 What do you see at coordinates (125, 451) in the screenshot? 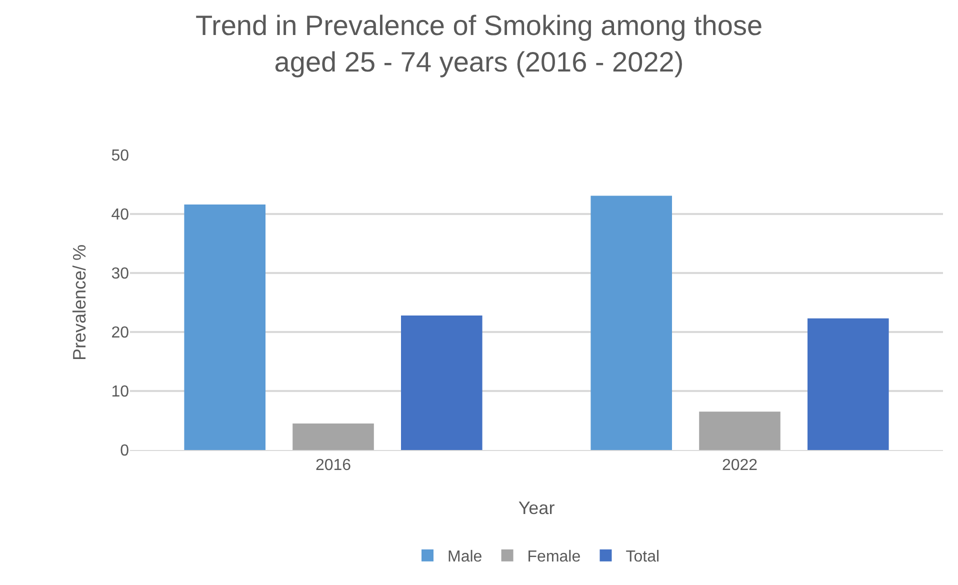
I see `y-tick-label: 0` at bounding box center [125, 451].